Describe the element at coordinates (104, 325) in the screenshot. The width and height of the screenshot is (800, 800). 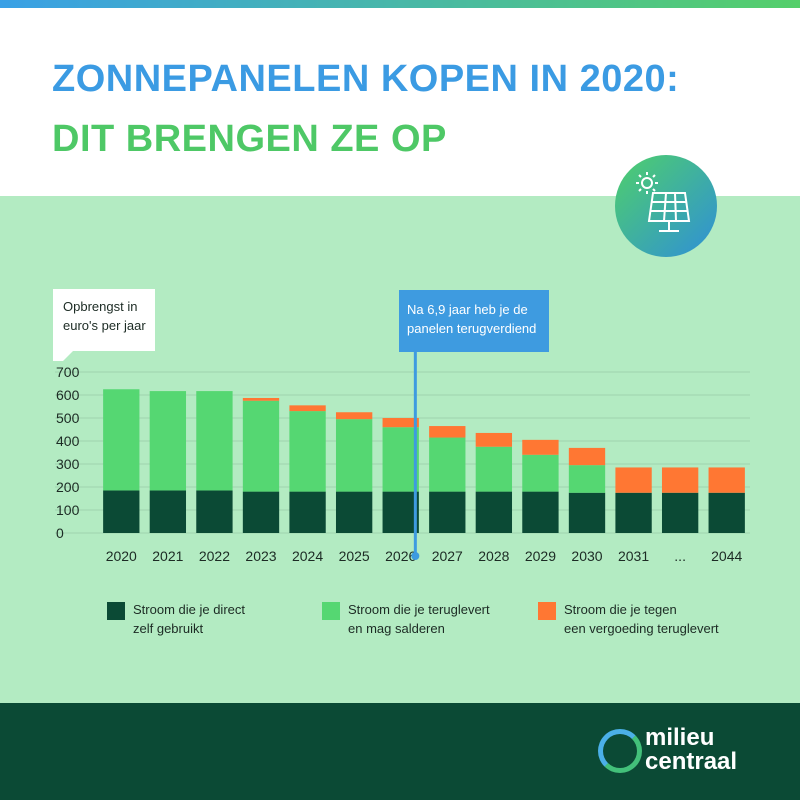
I see `y-axis-label-line-2: euro's per jaar` at that location.